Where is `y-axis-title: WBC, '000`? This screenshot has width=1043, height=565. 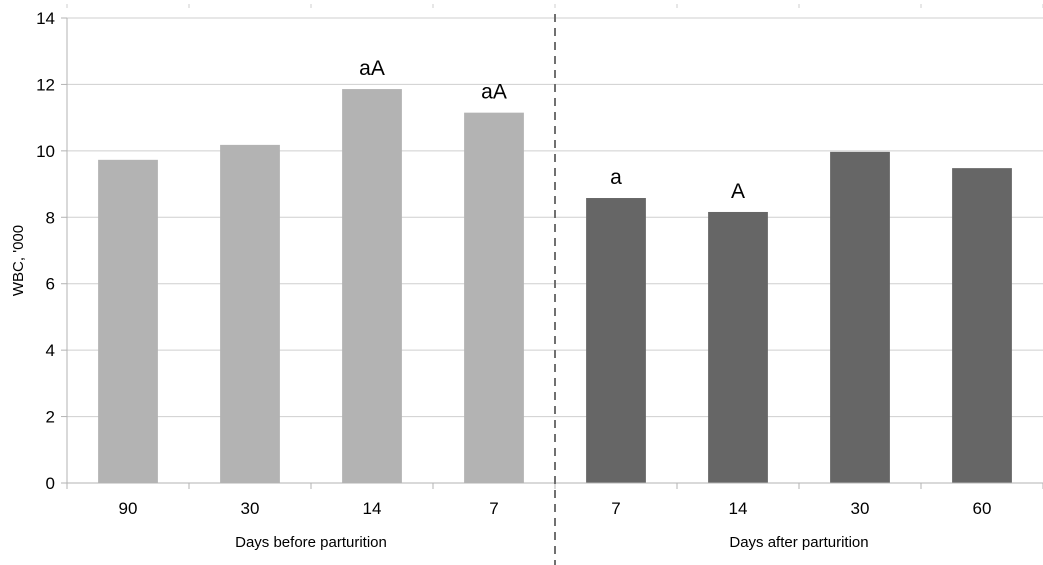 y-axis-title: WBC, '000 is located at coordinates (18, 260).